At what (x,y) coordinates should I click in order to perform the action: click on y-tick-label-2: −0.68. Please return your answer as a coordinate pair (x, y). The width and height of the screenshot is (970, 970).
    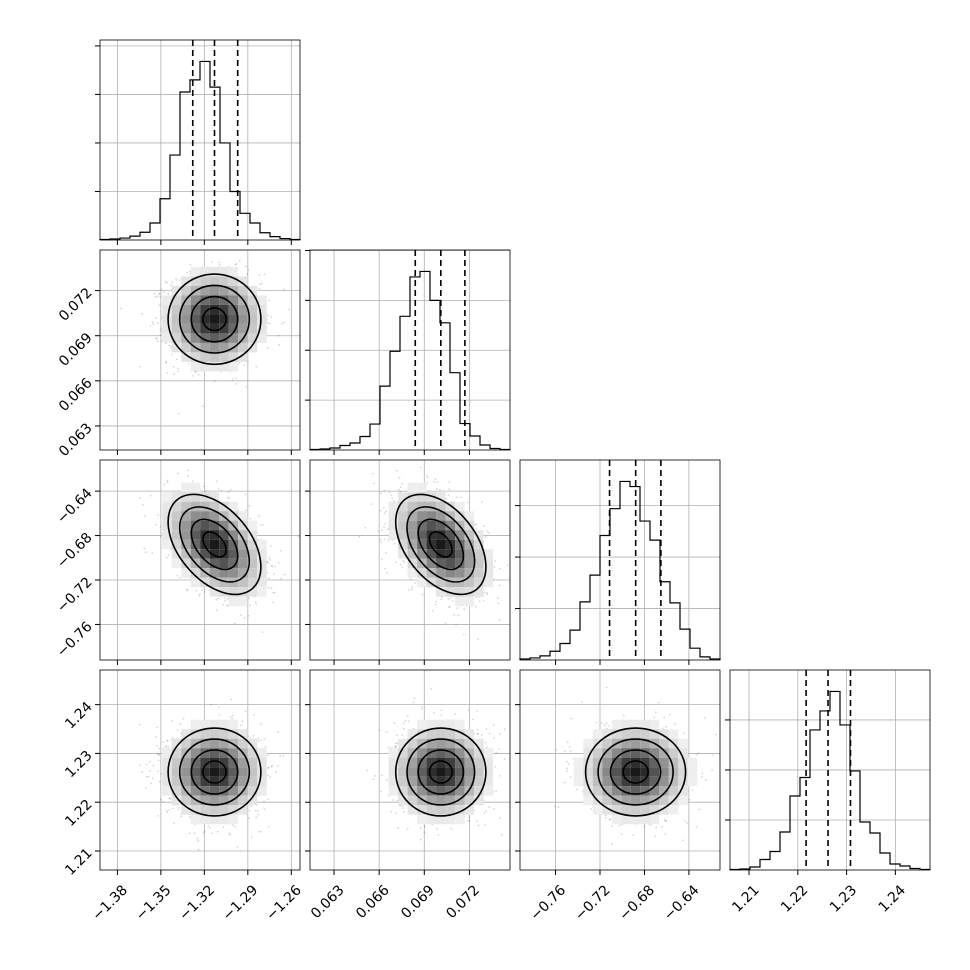
    Looking at the image, I should click on (75, 551).